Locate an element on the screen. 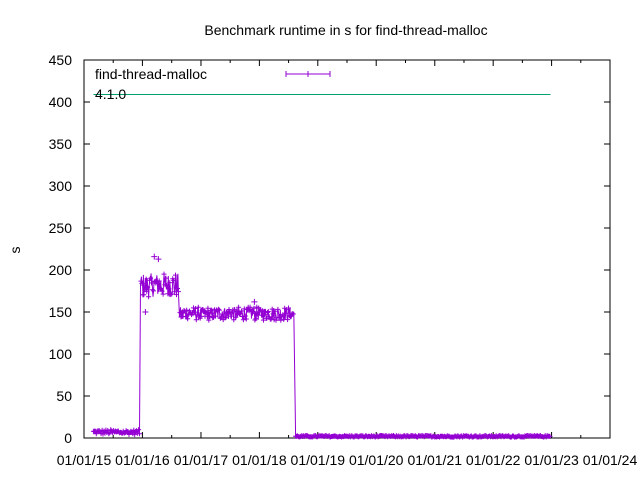 The width and height of the screenshot is (640, 480). y-tick-label: 400 is located at coordinates (61, 102).